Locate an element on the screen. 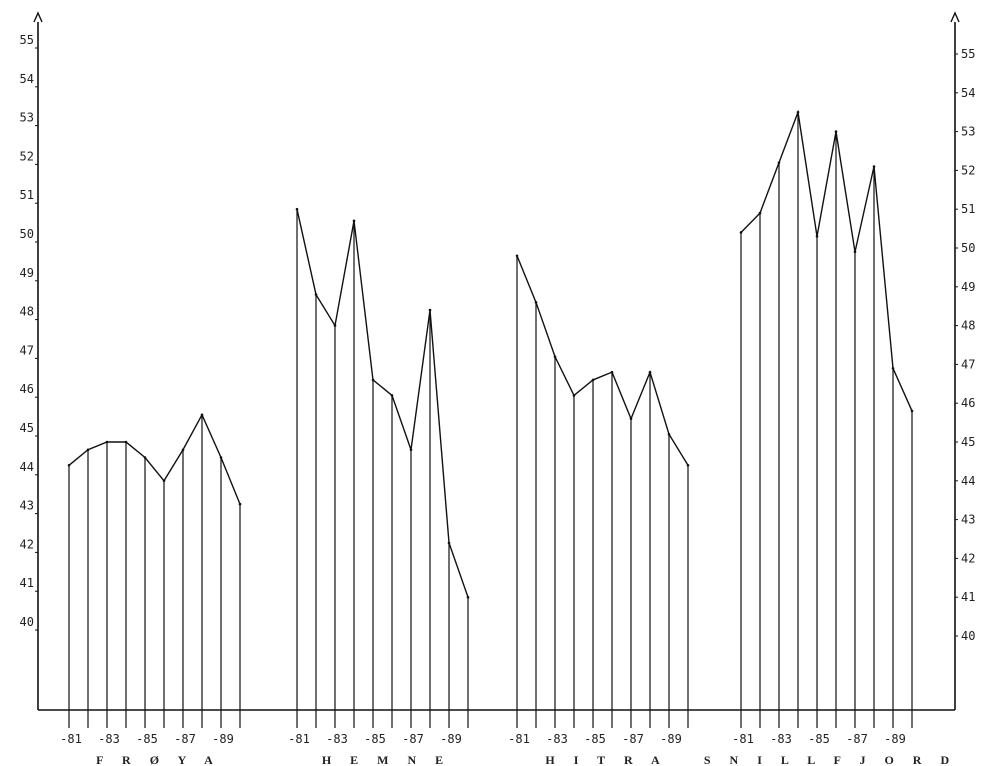 This screenshot has width=983, height=766. y-tick-label-left: 48 is located at coordinates (27, 312).